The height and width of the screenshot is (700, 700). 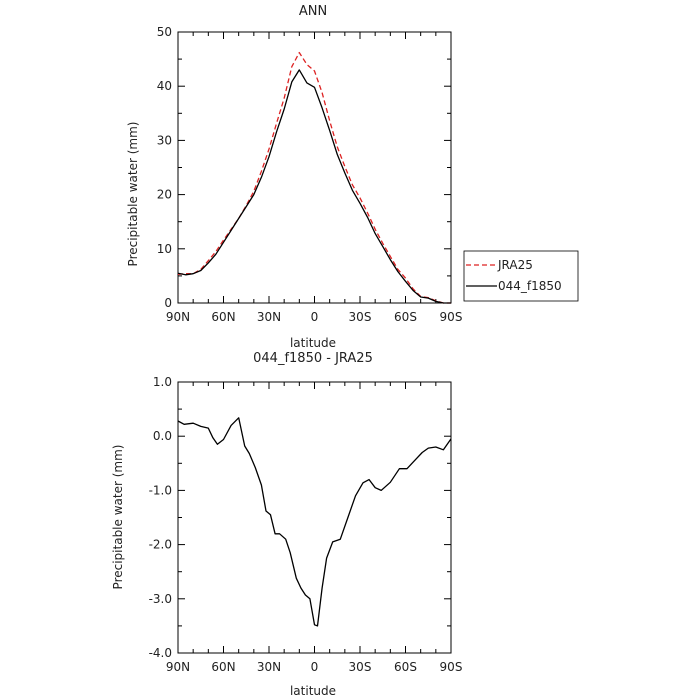 What do you see at coordinates (313, 11) in the screenshot?
I see `chart-title: ANN` at bounding box center [313, 11].